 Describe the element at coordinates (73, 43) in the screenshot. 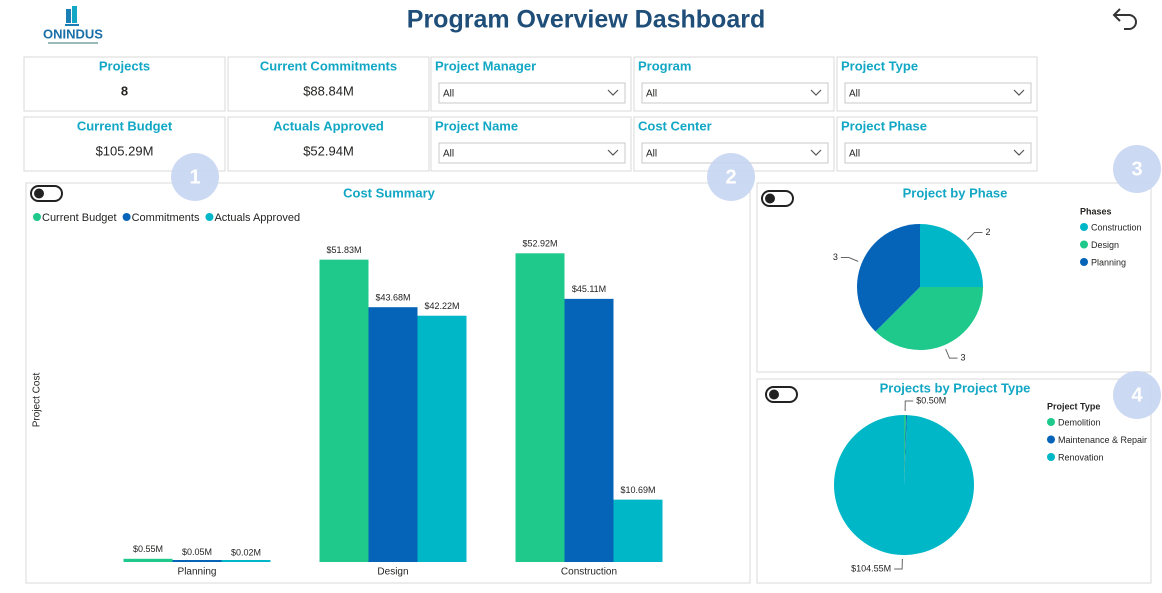

I see `logo-tagline` at that location.